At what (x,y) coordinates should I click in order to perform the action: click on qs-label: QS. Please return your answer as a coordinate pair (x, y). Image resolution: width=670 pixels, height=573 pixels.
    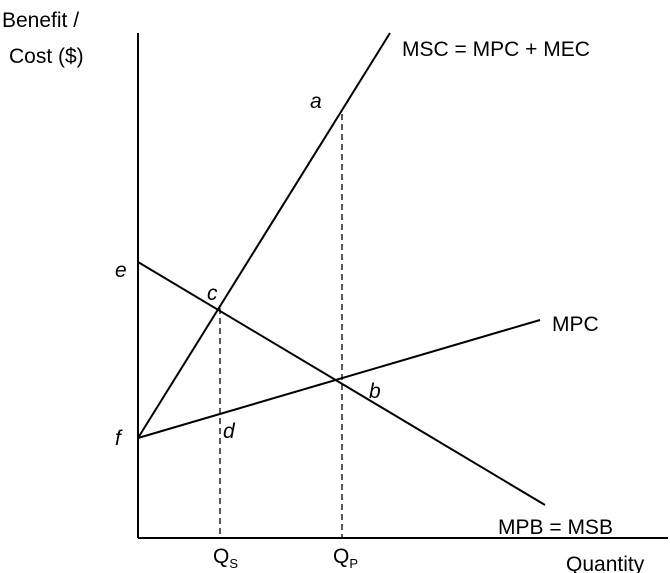
    Looking at the image, I should click on (225, 558).